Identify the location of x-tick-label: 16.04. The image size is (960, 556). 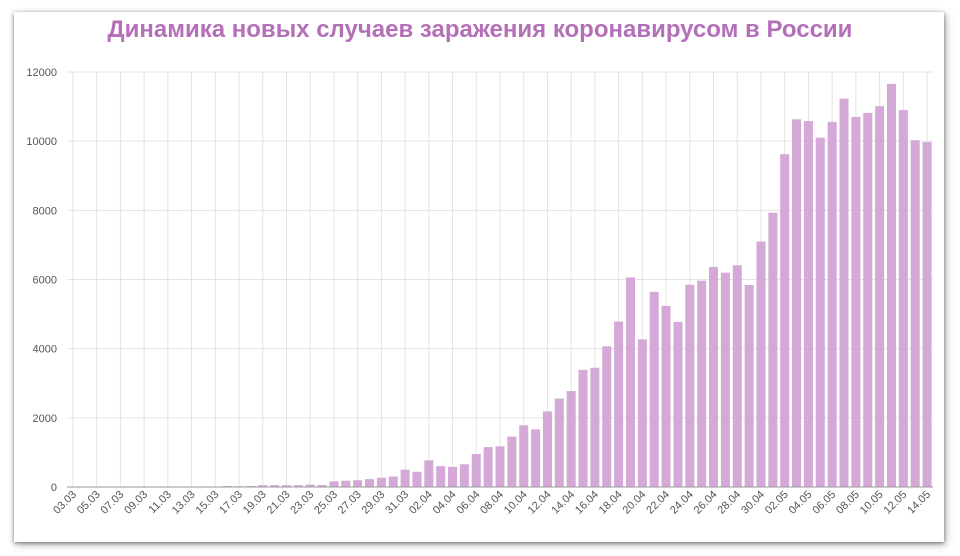
(587, 503).